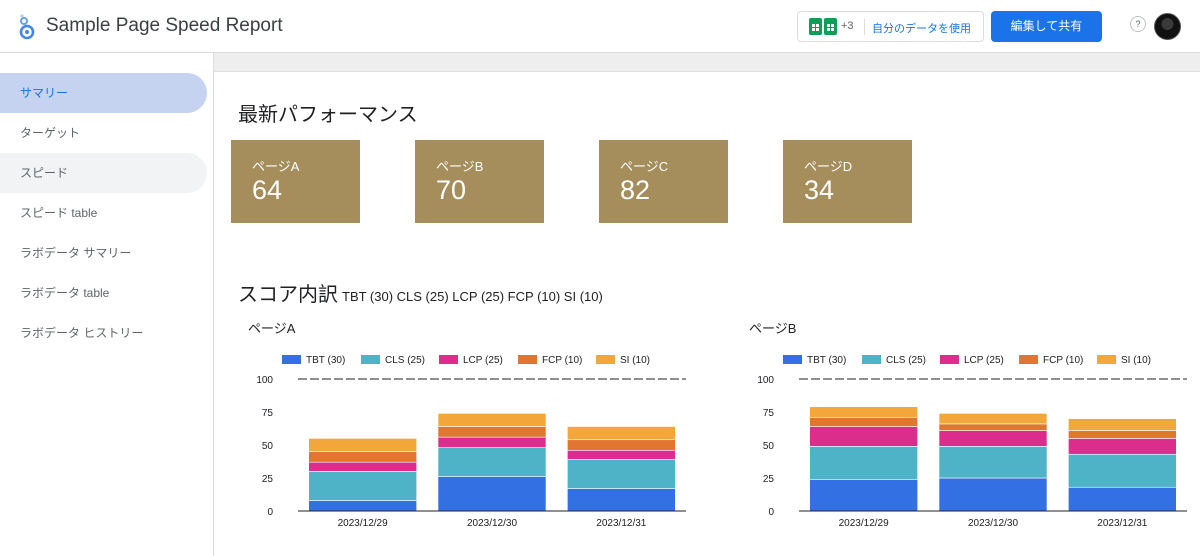 The width and height of the screenshot is (1200, 556). I want to click on card-label: ページC, so click(644, 166).